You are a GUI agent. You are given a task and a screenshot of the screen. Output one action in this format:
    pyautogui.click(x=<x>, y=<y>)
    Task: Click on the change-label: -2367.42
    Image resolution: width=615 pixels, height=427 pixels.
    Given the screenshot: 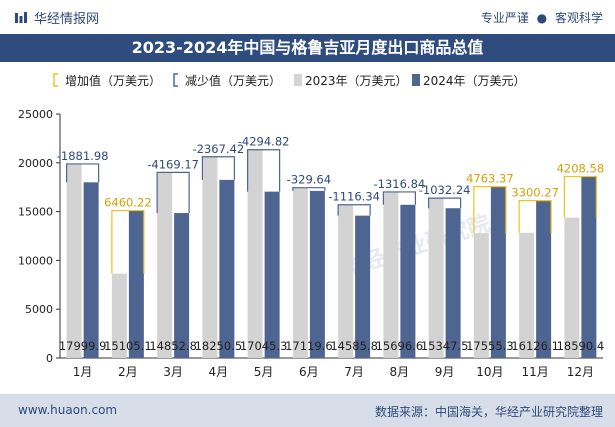 What is the action you would take?
    pyautogui.click(x=219, y=149)
    